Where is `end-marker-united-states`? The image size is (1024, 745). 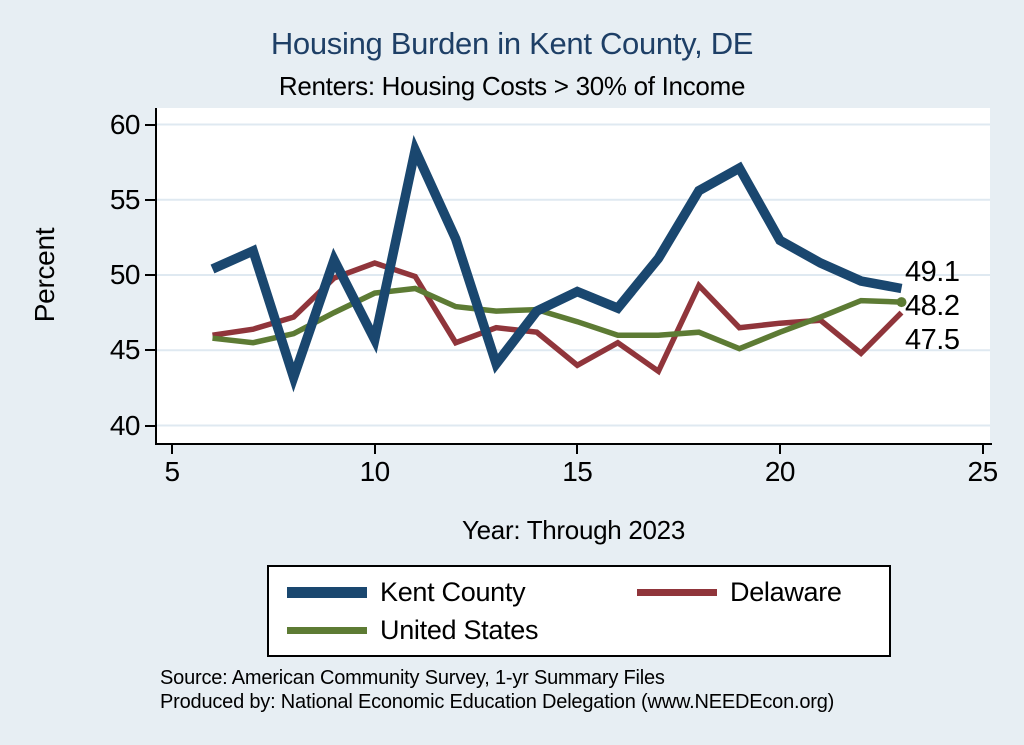
end-marker-united-states is located at coordinates (901, 302).